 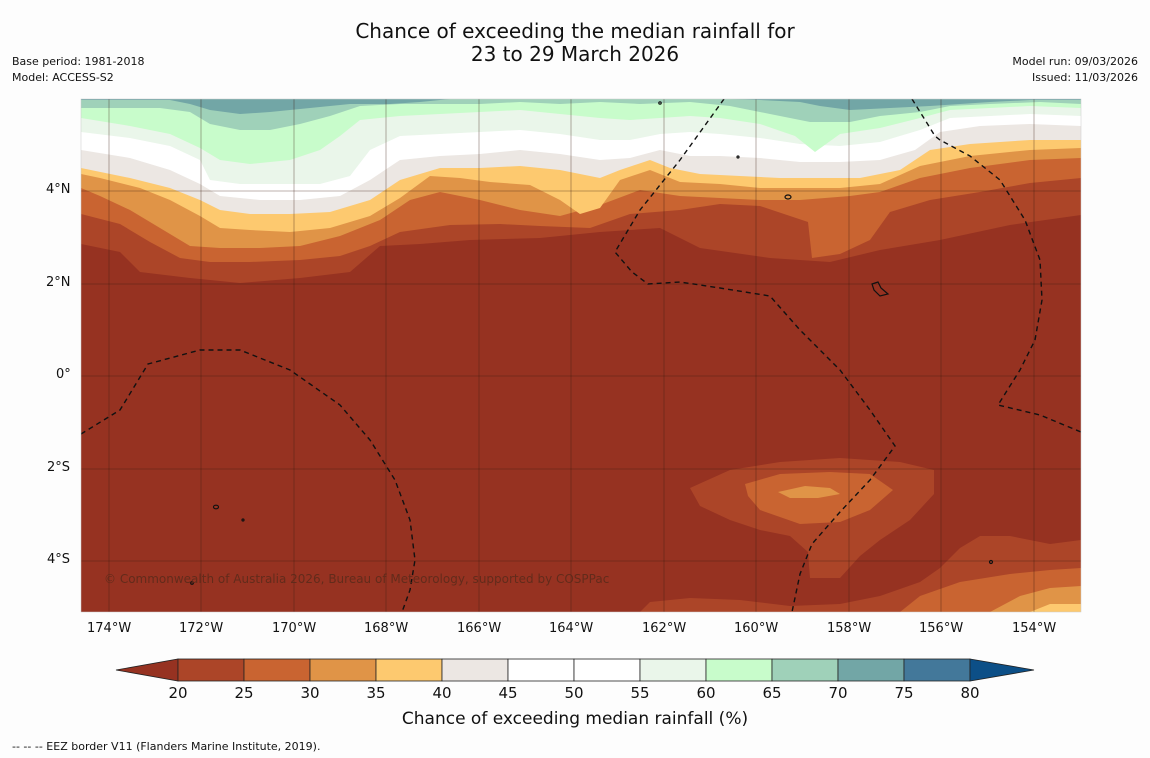 What do you see at coordinates (970, 693) in the screenshot?
I see `colorbar-tick-80: 80` at bounding box center [970, 693].